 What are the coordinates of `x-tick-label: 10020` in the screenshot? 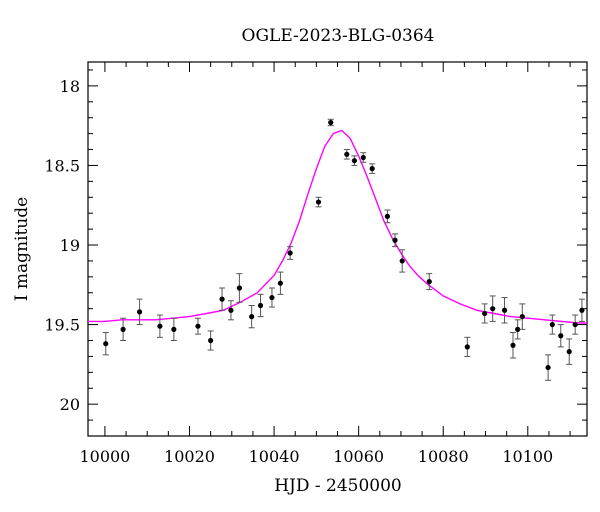 It's located at (189, 456).